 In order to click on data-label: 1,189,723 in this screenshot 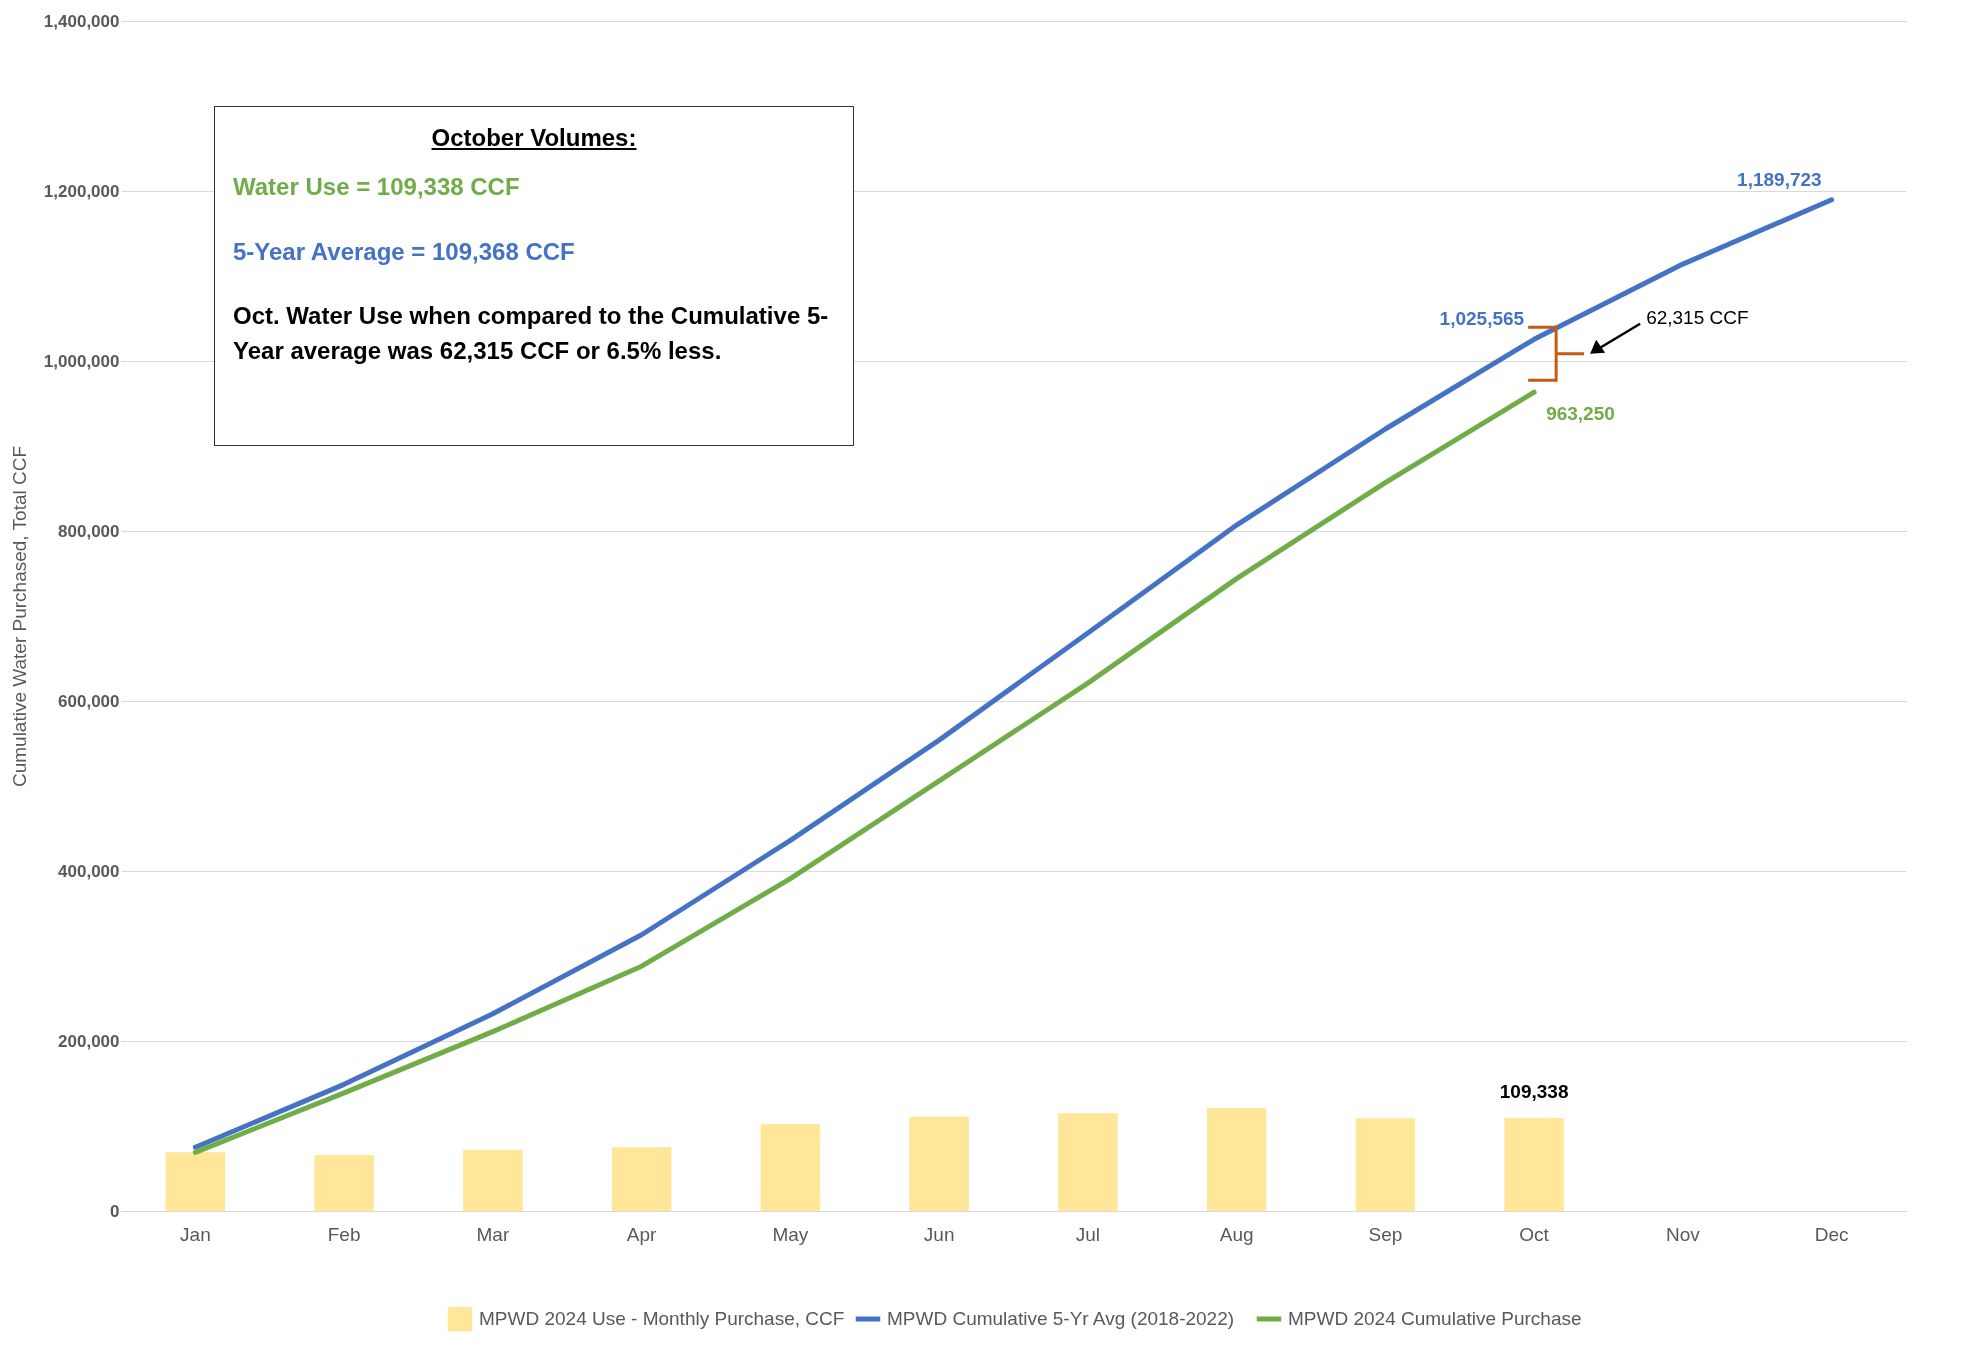, I will do `click(1779, 179)`.